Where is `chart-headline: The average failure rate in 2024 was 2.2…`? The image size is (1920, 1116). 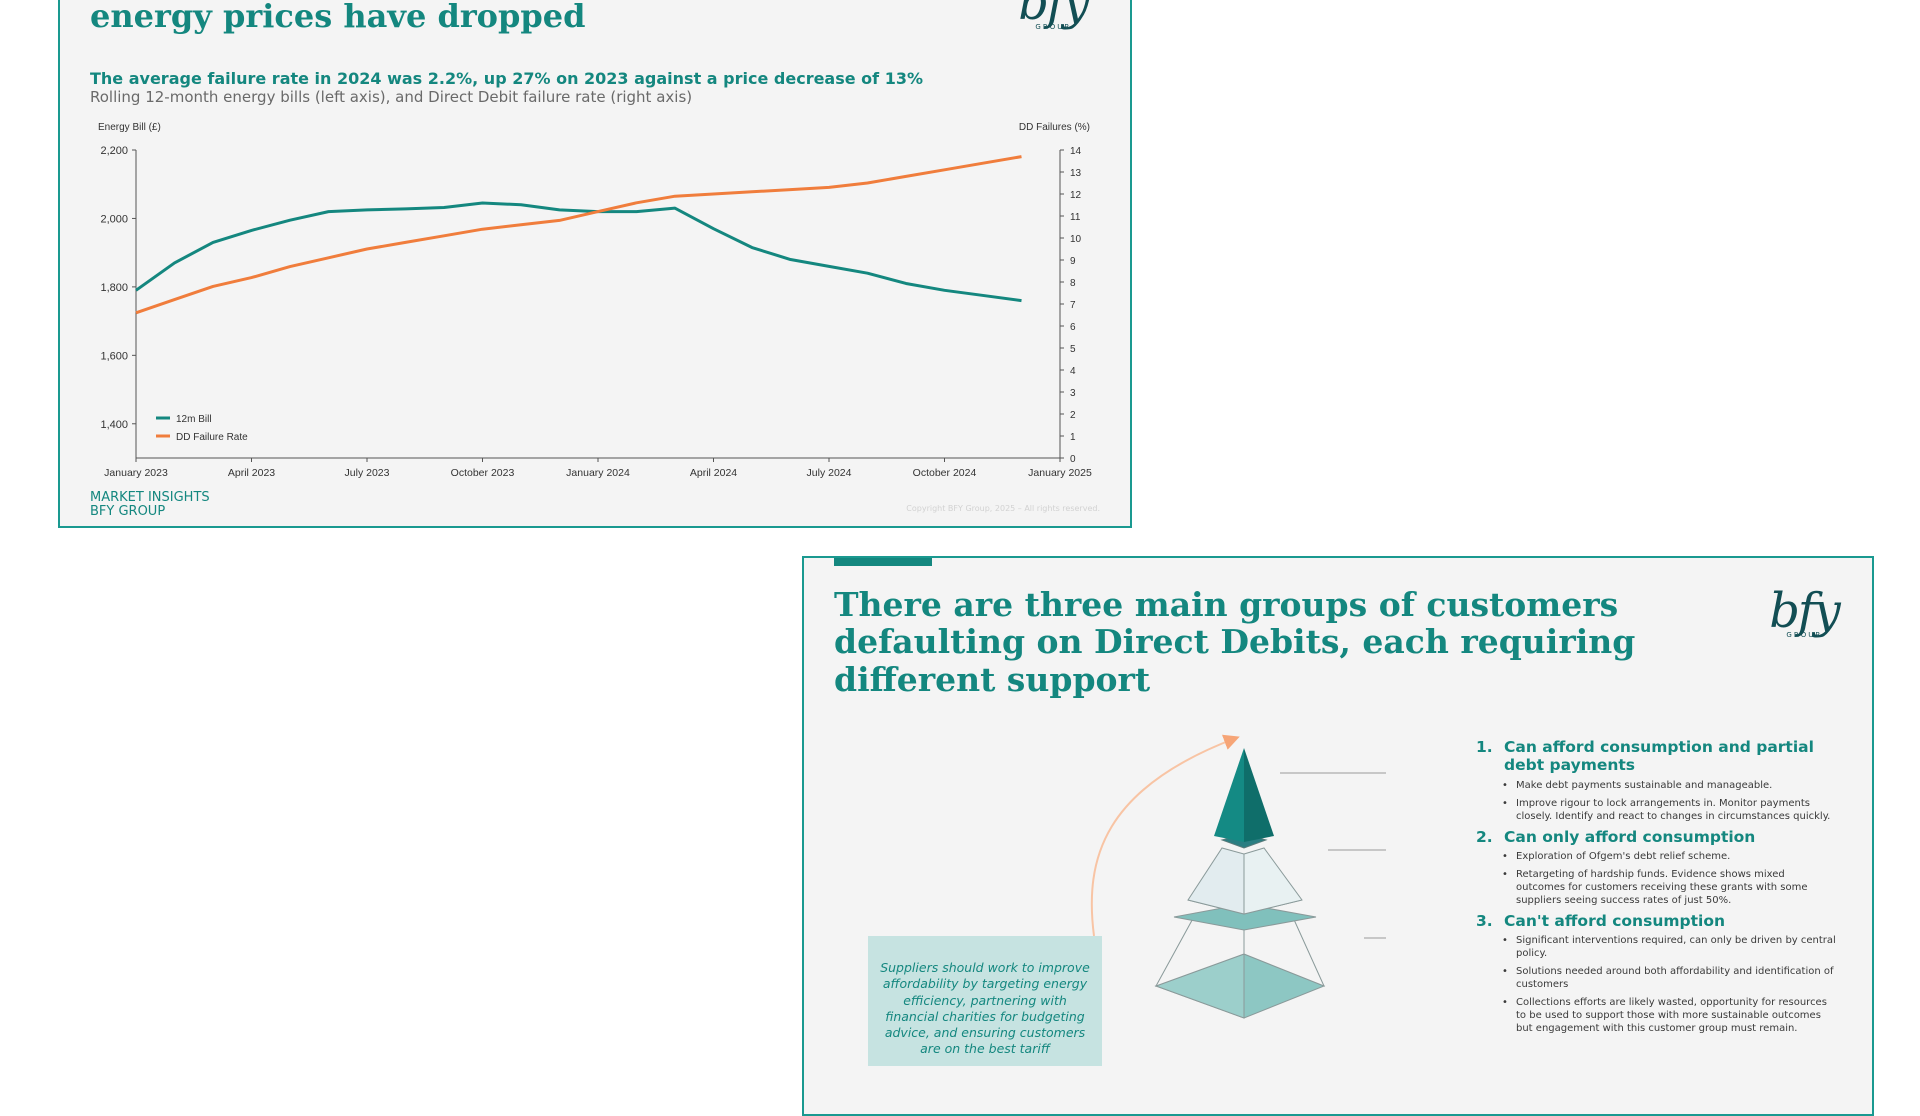
chart-headline: The average failure rate in 2024 was 2.2… is located at coordinates (506, 78).